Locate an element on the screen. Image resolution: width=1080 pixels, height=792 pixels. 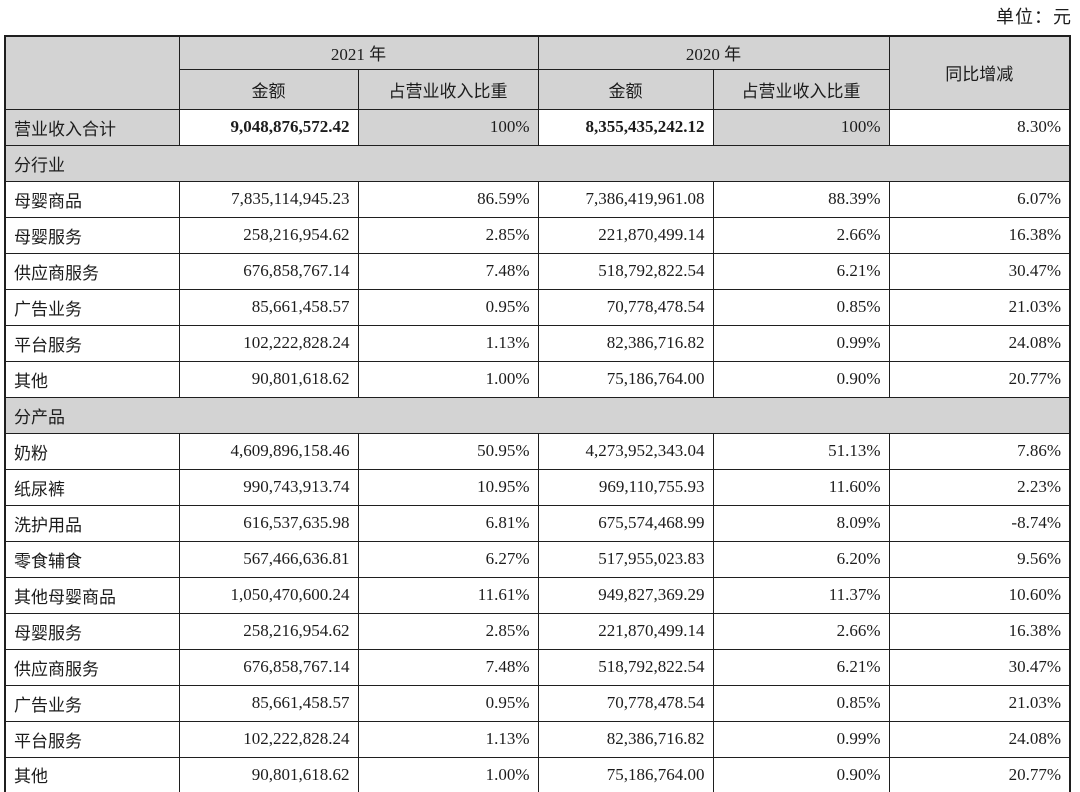
share-2021-cell: 0.95% is located at coordinates (448, 703).